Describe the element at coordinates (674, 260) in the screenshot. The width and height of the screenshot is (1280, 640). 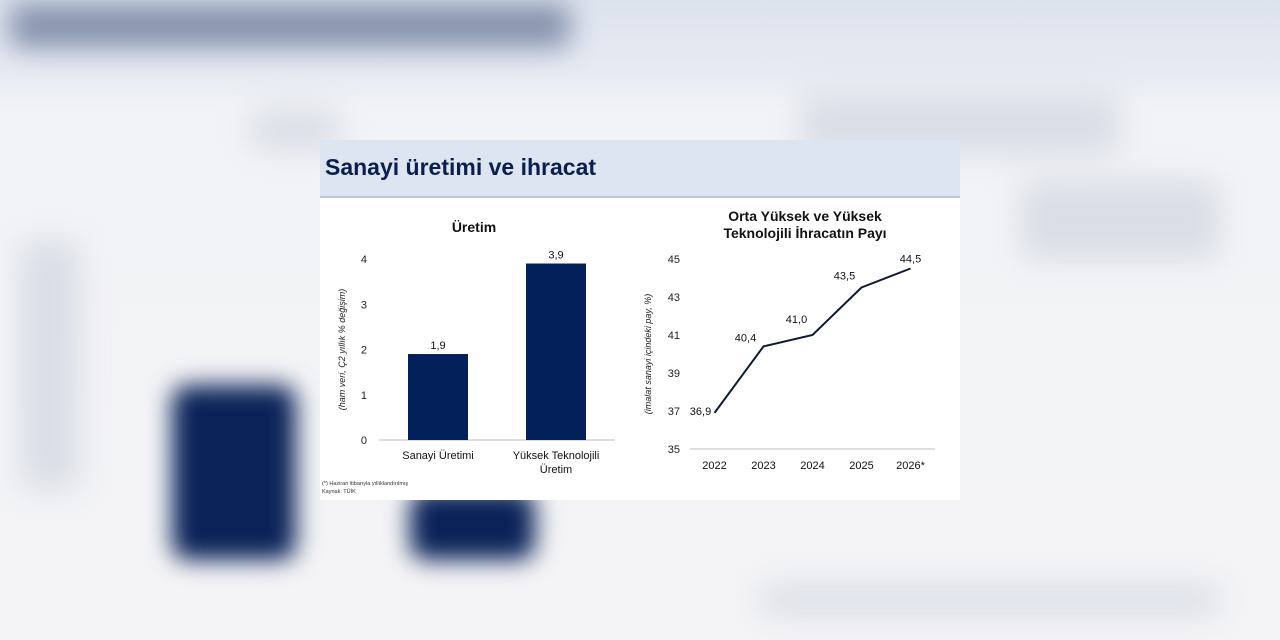
I see `line-y-tick-label: 45` at that location.